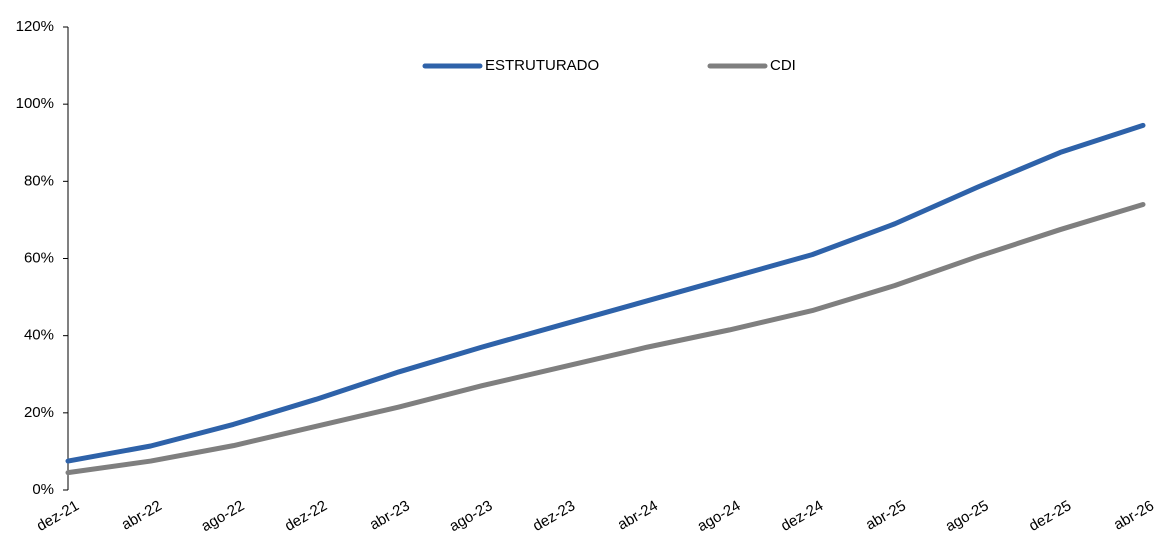  Describe the element at coordinates (554, 516) in the screenshot. I see `x-tick-label: dez-23` at that location.